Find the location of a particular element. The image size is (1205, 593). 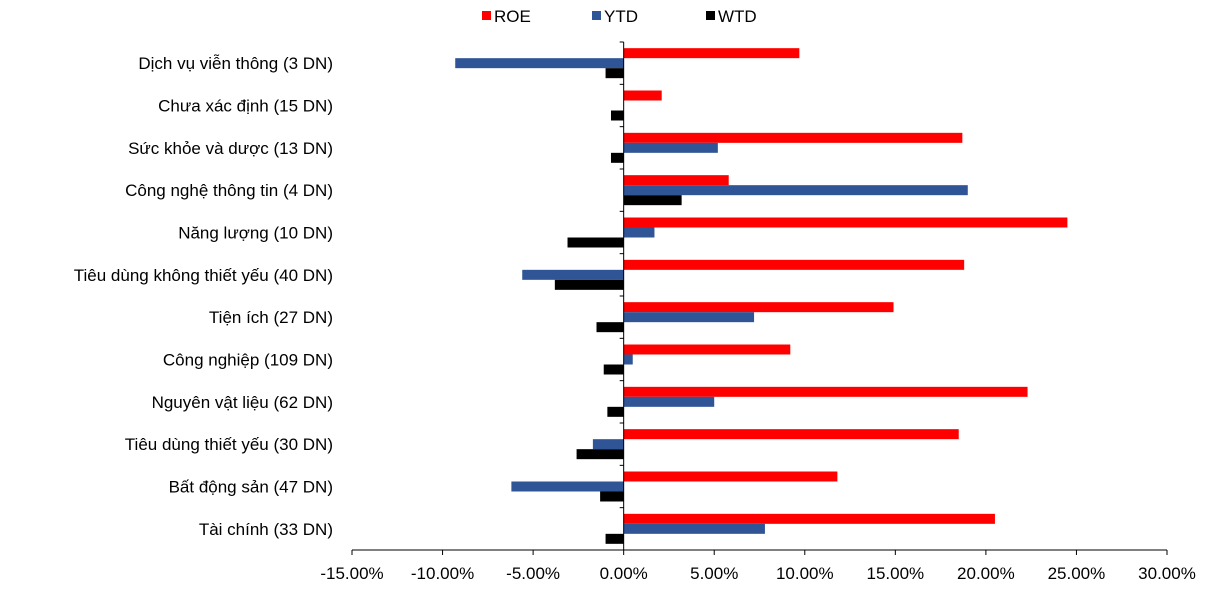

x-tick-label: -15.00% is located at coordinates (351, 573).